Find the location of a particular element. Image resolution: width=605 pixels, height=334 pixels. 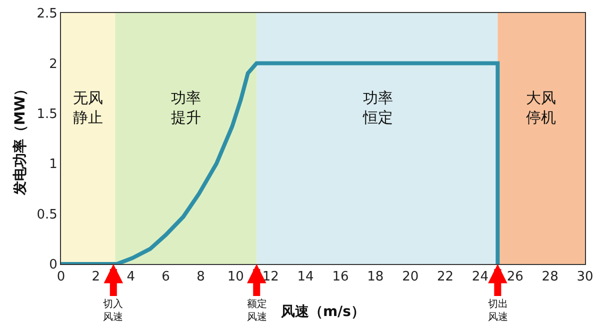

x-tick-label: 4 is located at coordinates (131, 277).